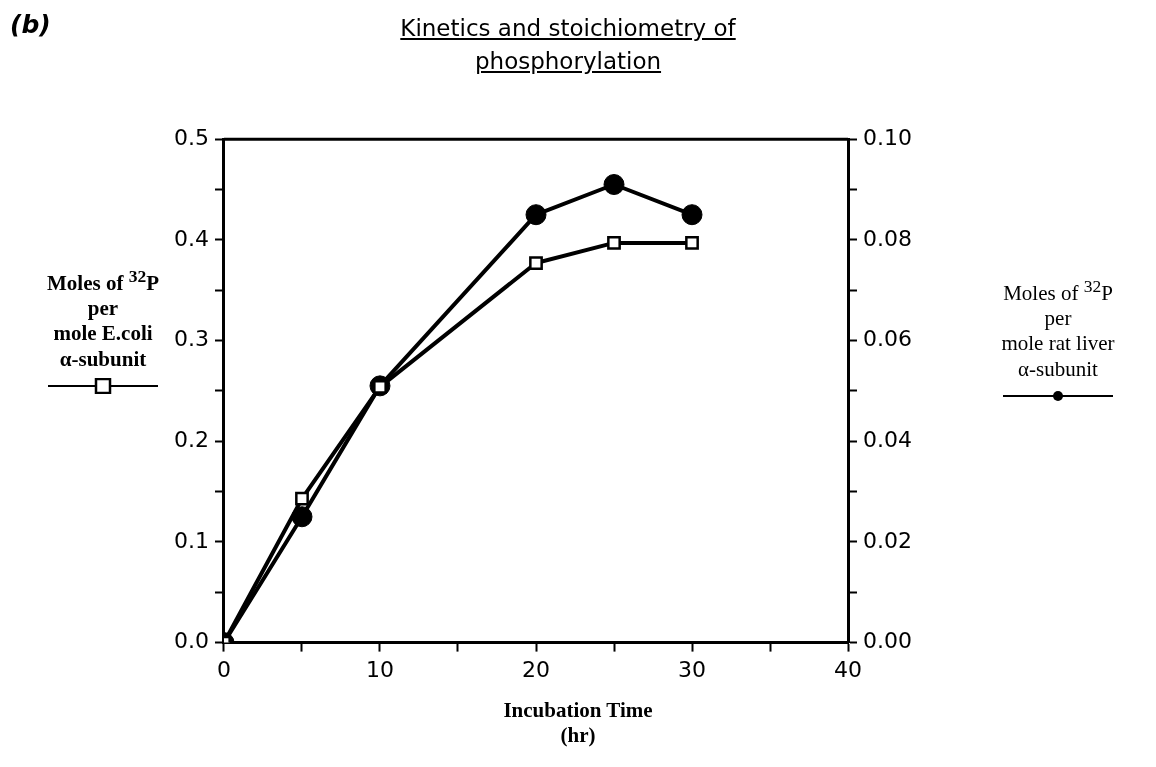 This screenshot has height=767, width=1156. Describe the element at coordinates (191, 137) in the screenshot. I see `y-tick-label: 0.5` at that location.